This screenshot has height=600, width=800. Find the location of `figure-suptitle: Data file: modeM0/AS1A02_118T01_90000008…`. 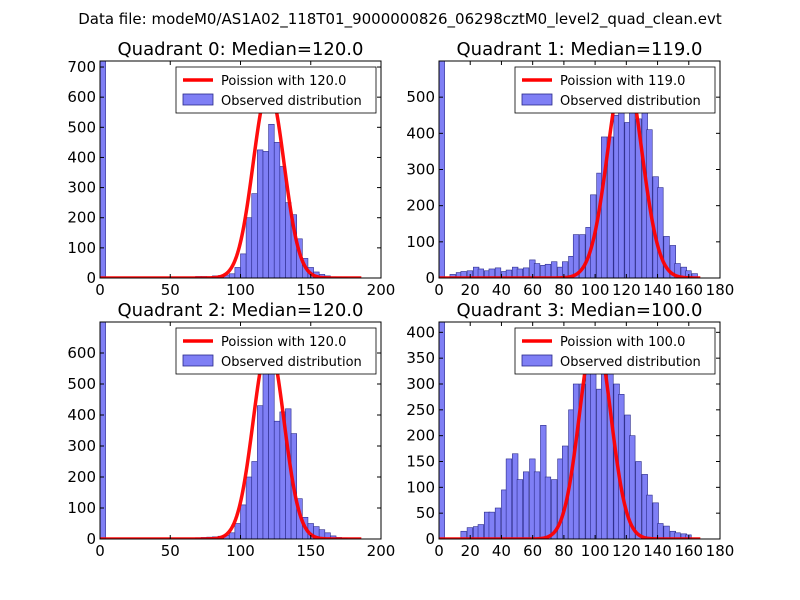

figure-suptitle: Data file: modeM0/AS1A02_118T01_90000008… is located at coordinates (400, 19).